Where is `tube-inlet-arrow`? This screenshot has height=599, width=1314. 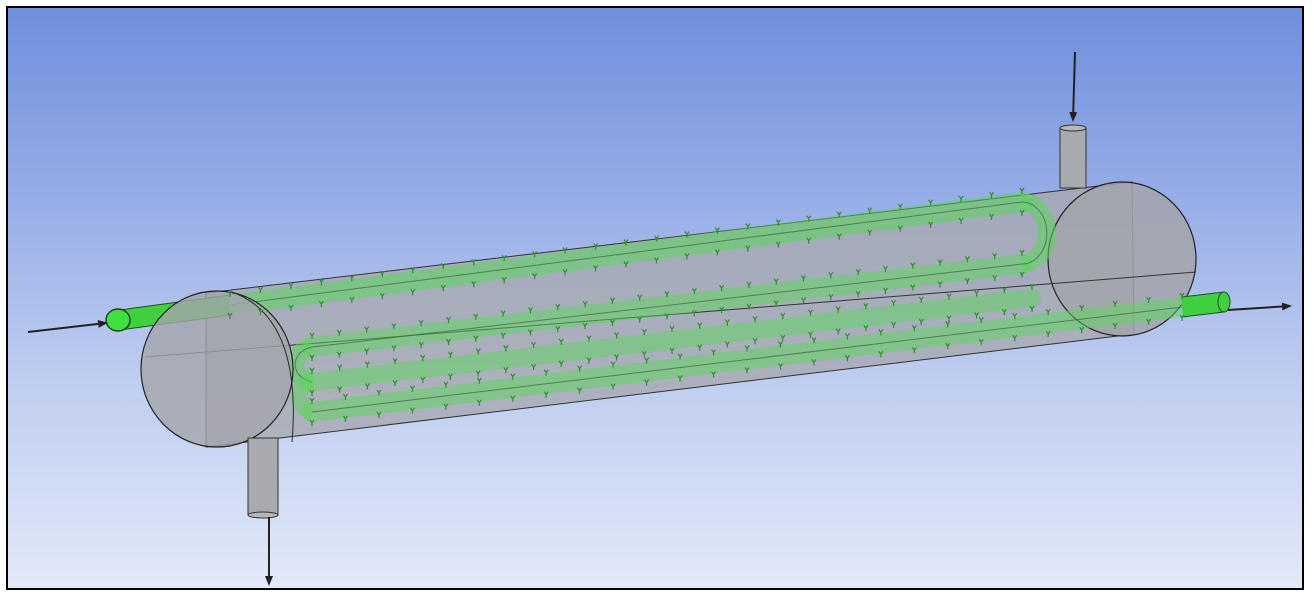
tube-inlet-arrow is located at coordinates (67, 326).